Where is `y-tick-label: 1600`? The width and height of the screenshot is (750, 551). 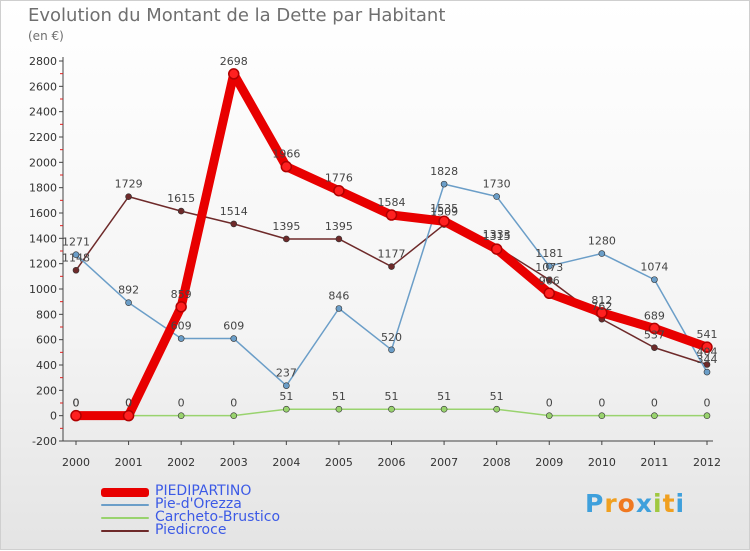
y-tick-label: 1600 is located at coordinates (43, 213).